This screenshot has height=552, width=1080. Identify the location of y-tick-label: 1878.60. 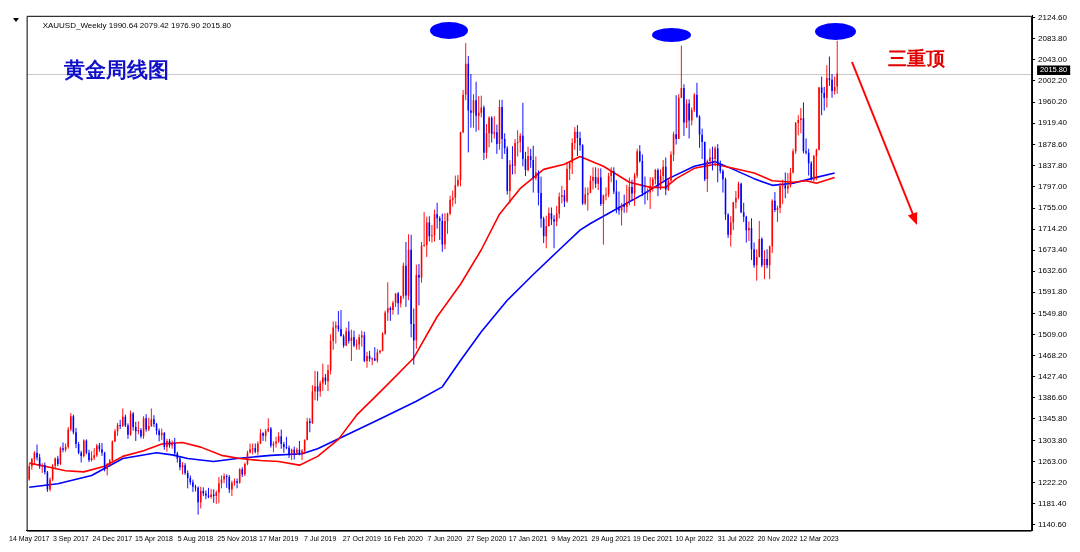
(1053, 144).